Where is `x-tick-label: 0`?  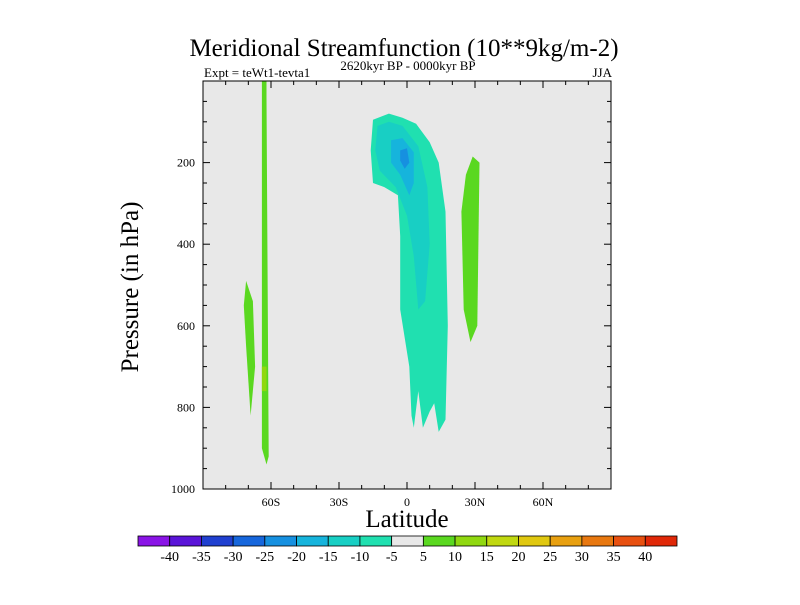
x-tick-label: 0 is located at coordinates (407, 502).